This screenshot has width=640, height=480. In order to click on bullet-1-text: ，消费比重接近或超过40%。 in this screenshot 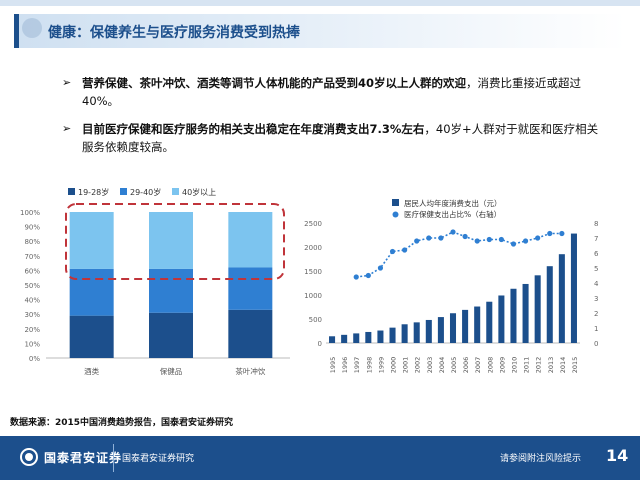, I will do `click(331, 92)`.